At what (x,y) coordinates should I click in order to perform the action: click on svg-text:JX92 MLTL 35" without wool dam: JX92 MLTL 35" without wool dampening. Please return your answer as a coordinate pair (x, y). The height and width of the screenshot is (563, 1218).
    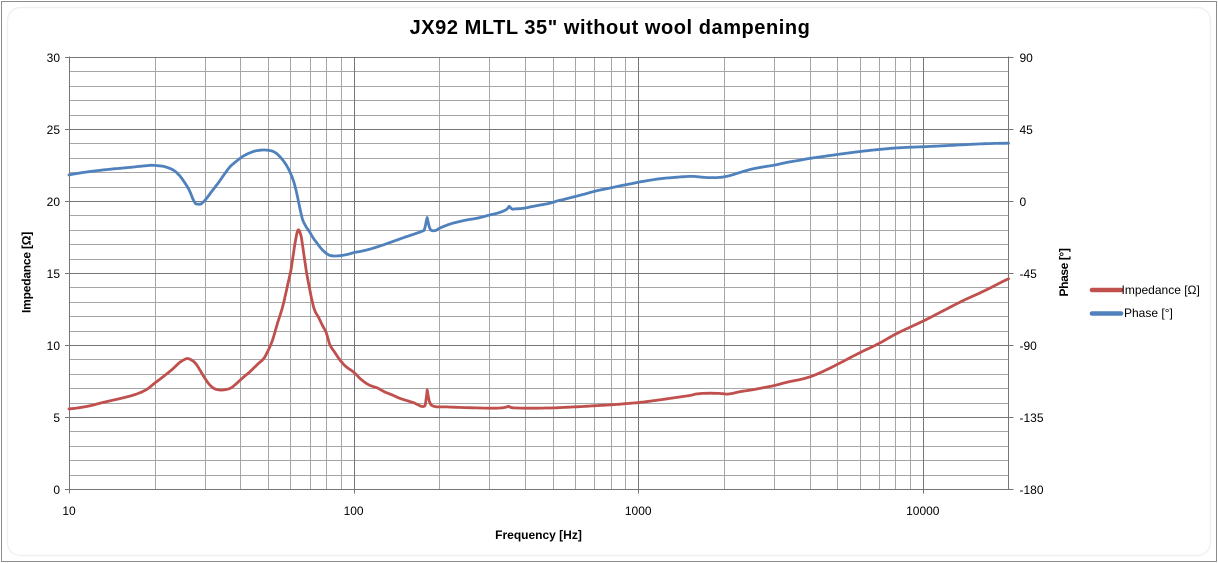
    Looking at the image, I should click on (610, 28).